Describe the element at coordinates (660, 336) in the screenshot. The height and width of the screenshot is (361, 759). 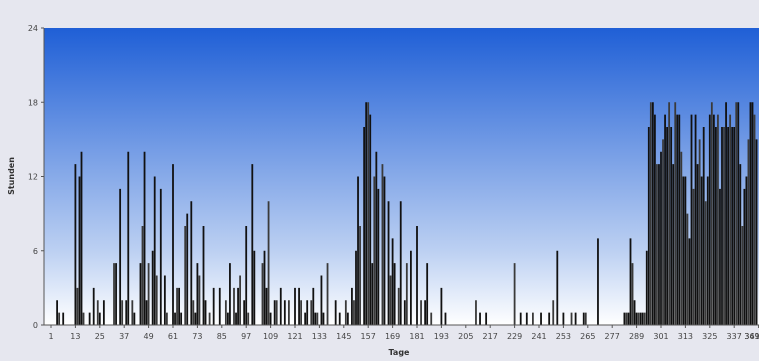
I see `x-tick-label: 301` at that location.